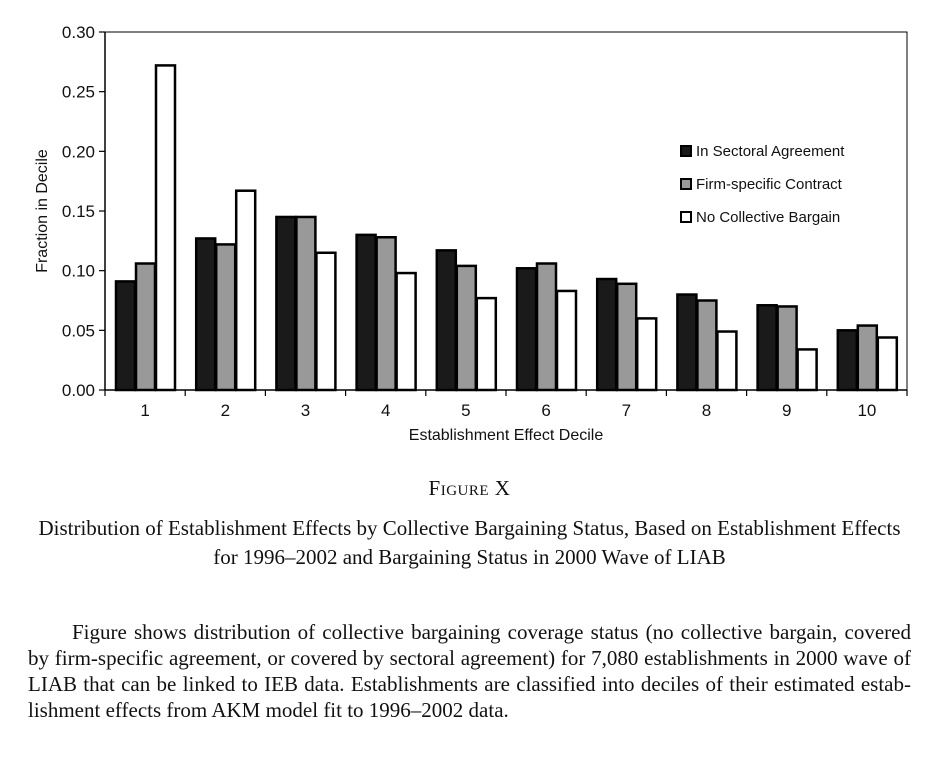 This screenshot has height=757, width=939. I want to click on figure-label: Figure X, so click(469, 488).